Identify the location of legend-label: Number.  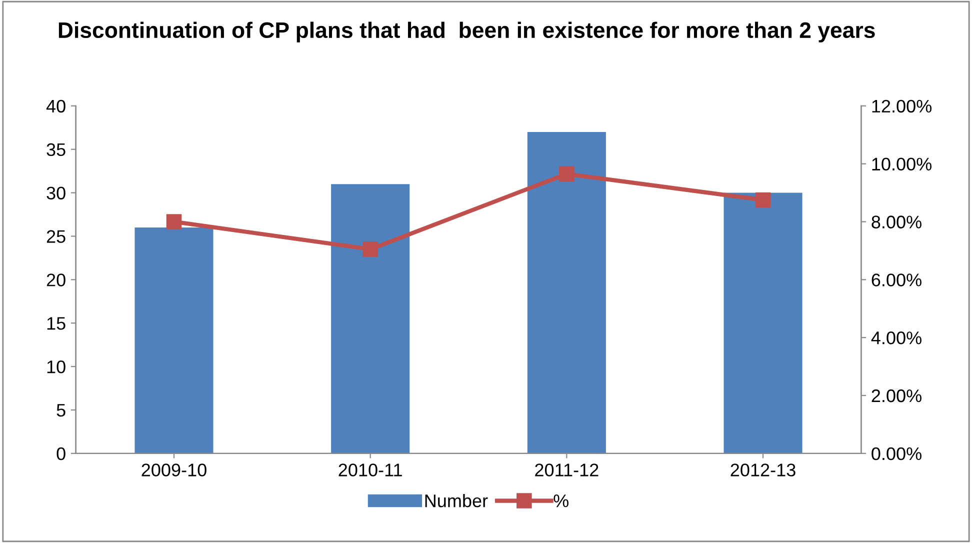
(456, 501).